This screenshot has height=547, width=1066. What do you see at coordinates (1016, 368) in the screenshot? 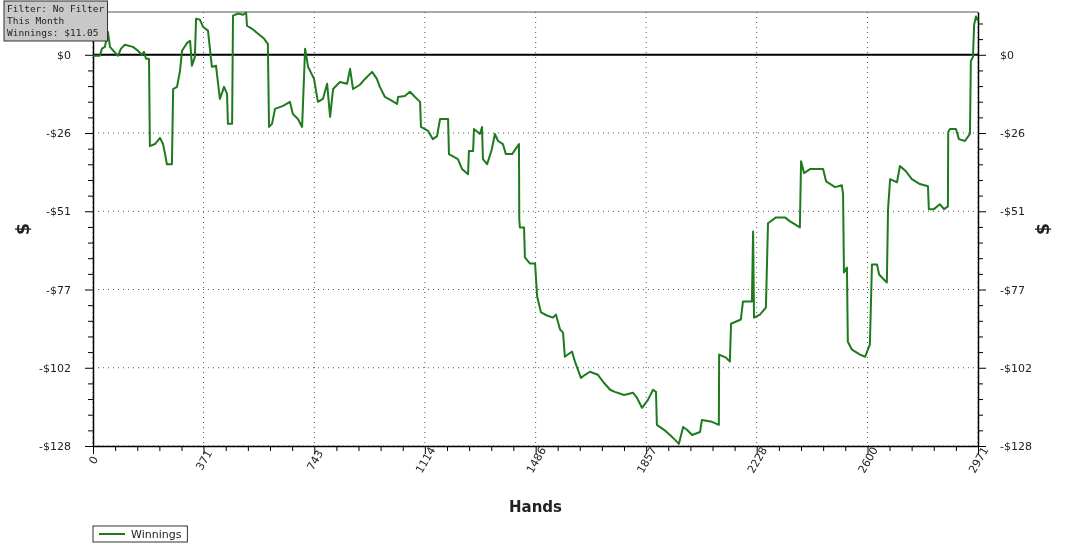
I see `y2-tick-label: -$102` at bounding box center [1016, 368].